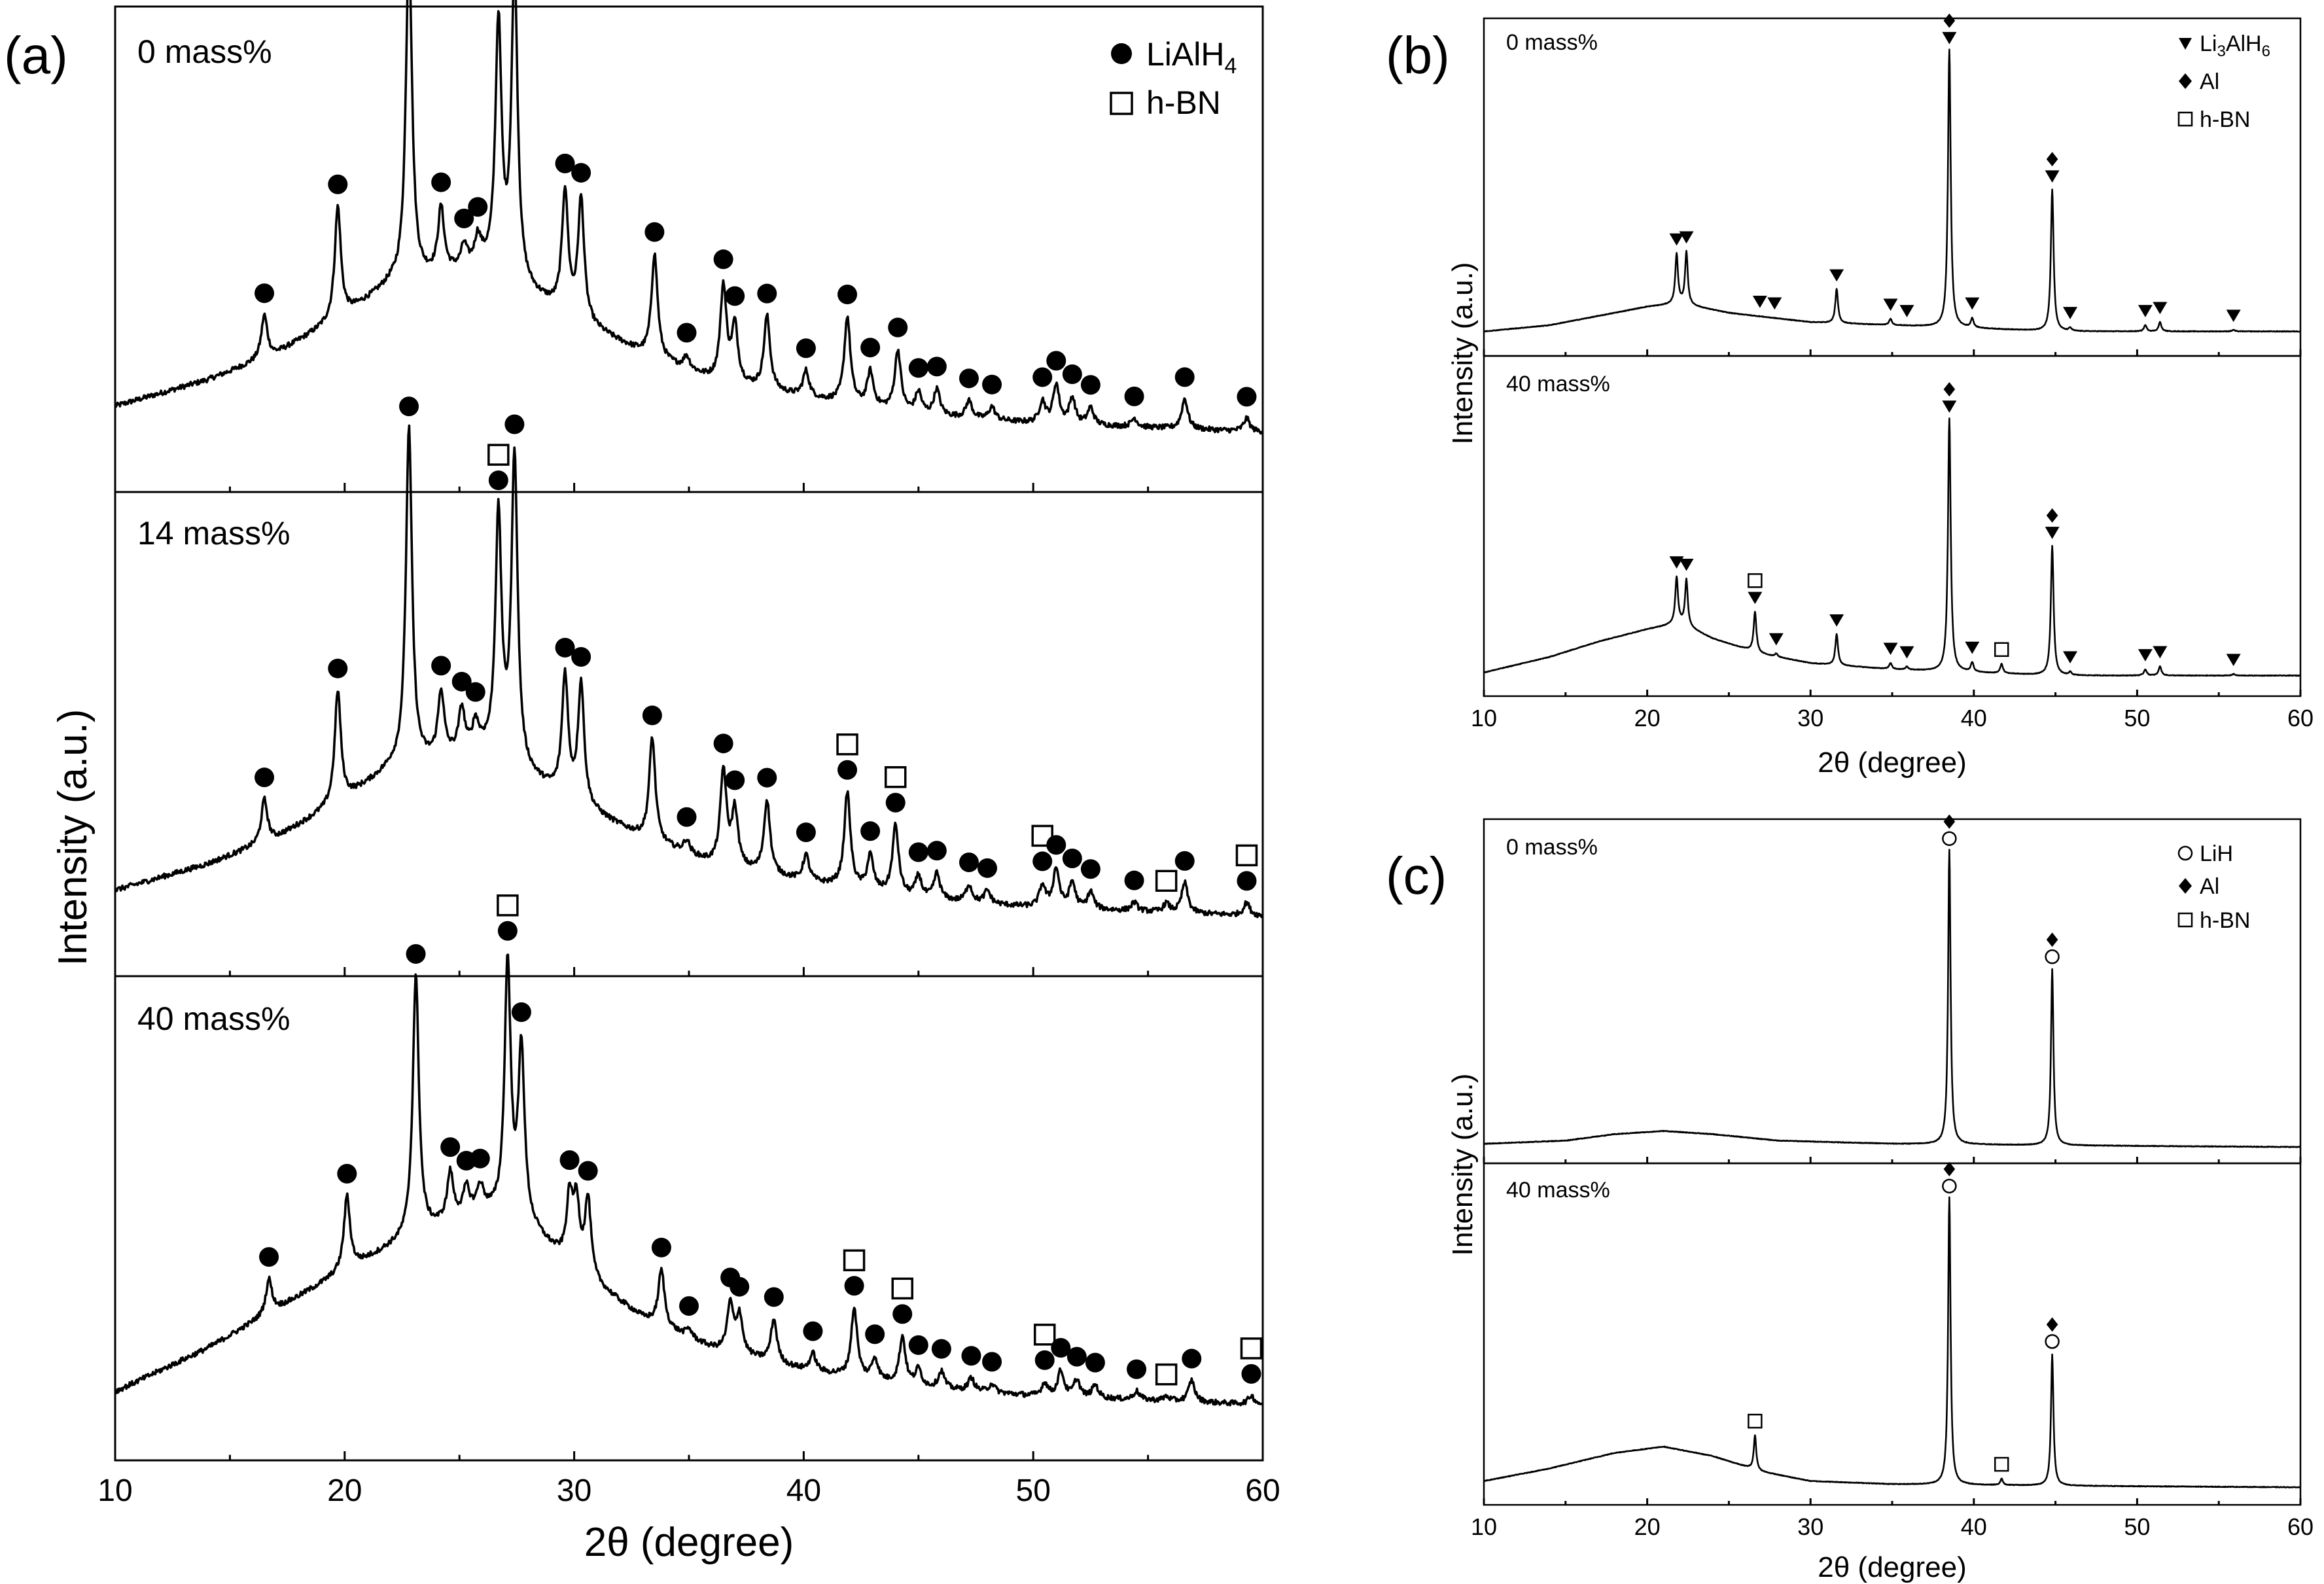 The image size is (2324, 1584). I want to click on marker-a-1-square, so click(1247, 855).